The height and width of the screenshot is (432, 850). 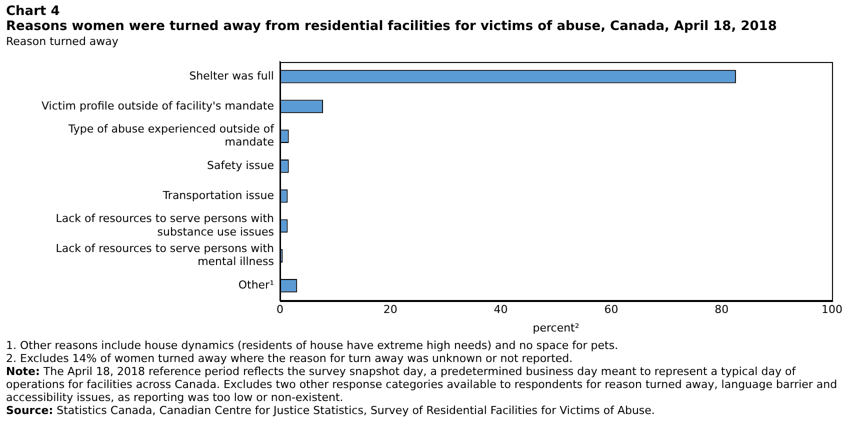 I want to click on x-tick-label: 20, so click(x=390, y=309).